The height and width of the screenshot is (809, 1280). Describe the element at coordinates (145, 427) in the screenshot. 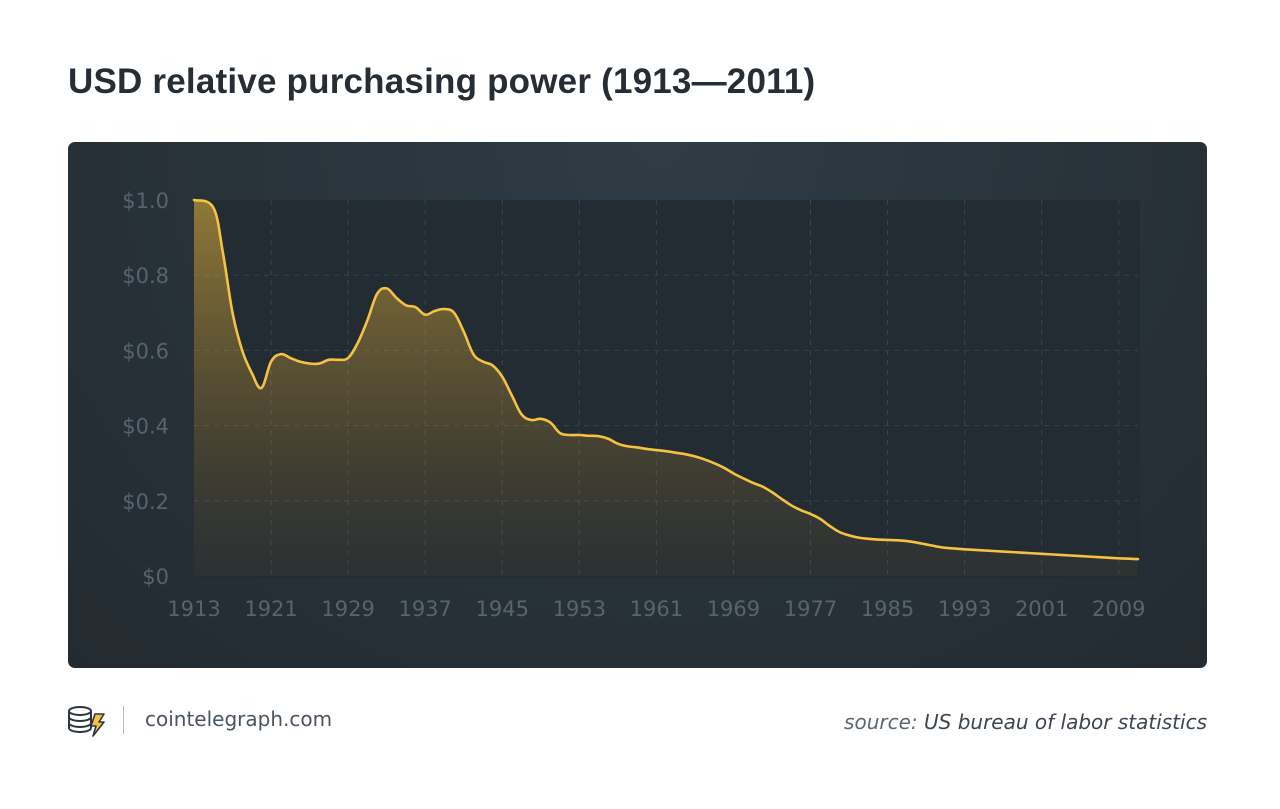

I see `y-tick-label: $0.4` at that location.